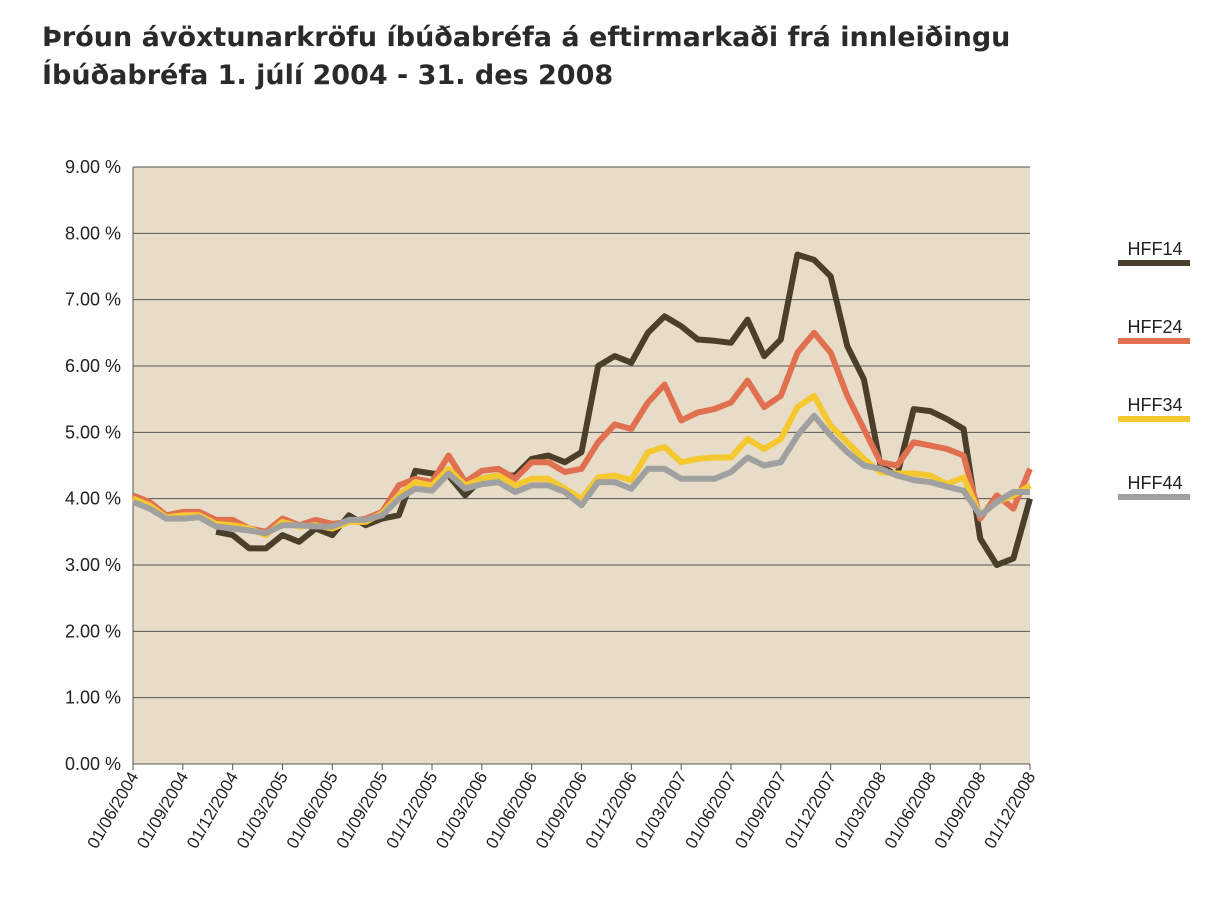 The width and height of the screenshot is (1209, 902). I want to click on y-tick-label: 2.00 %, so click(93, 631).